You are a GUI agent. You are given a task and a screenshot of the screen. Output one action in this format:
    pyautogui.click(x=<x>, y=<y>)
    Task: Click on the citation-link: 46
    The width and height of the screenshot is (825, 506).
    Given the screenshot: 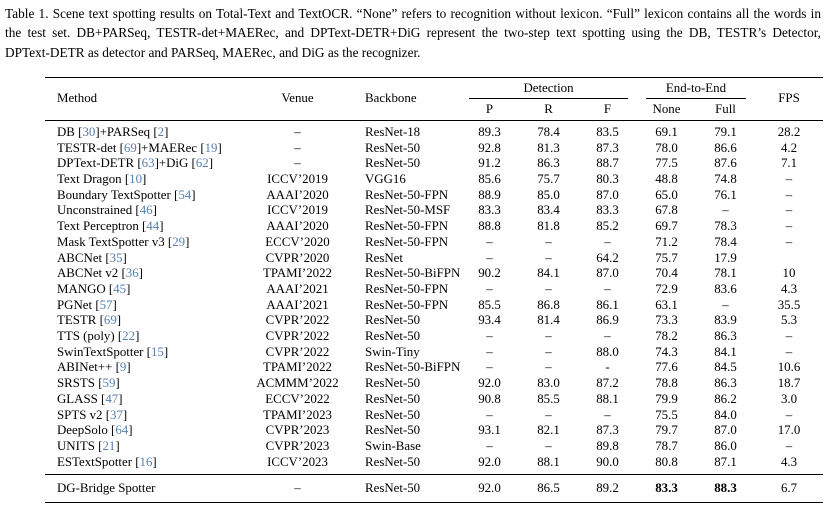 What is the action you would take?
    pyautogui.click(x=146, y=210)
    